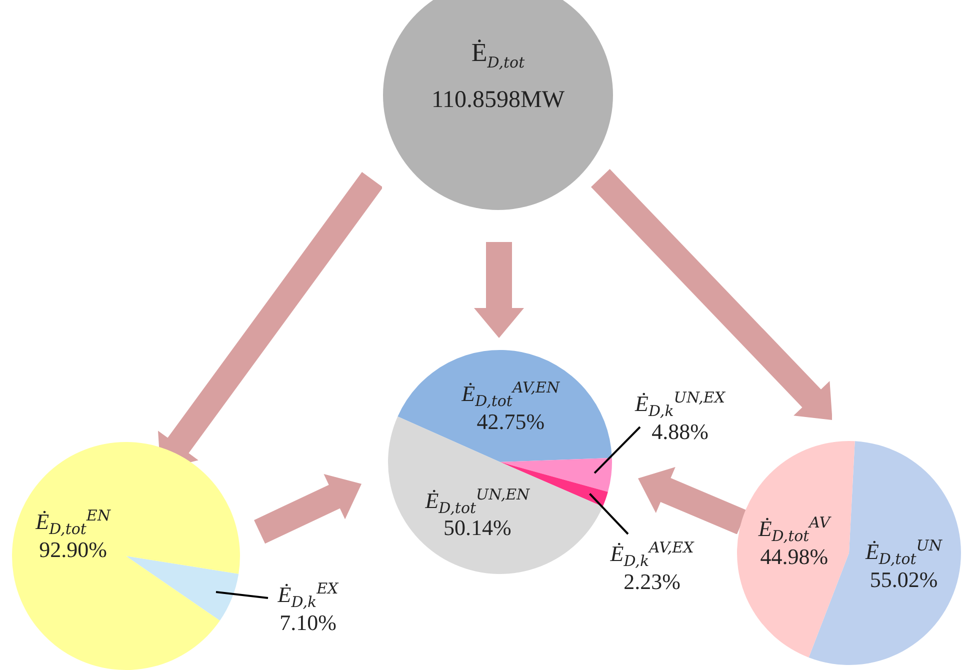 The width and height of the screenshot is (962, 670). I want to click on text: Ė$_{D,tot}$, so click(498, 55).